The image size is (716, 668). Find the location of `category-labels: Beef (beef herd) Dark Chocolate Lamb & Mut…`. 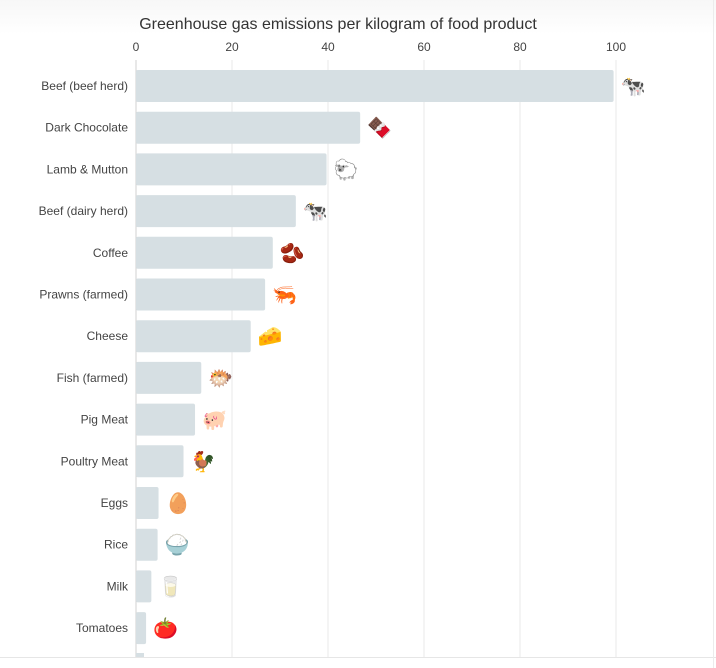

category-labels: Beef (beef herd) Dark Chocolate Lamb & Mut… is located at coordinates (84, 357).